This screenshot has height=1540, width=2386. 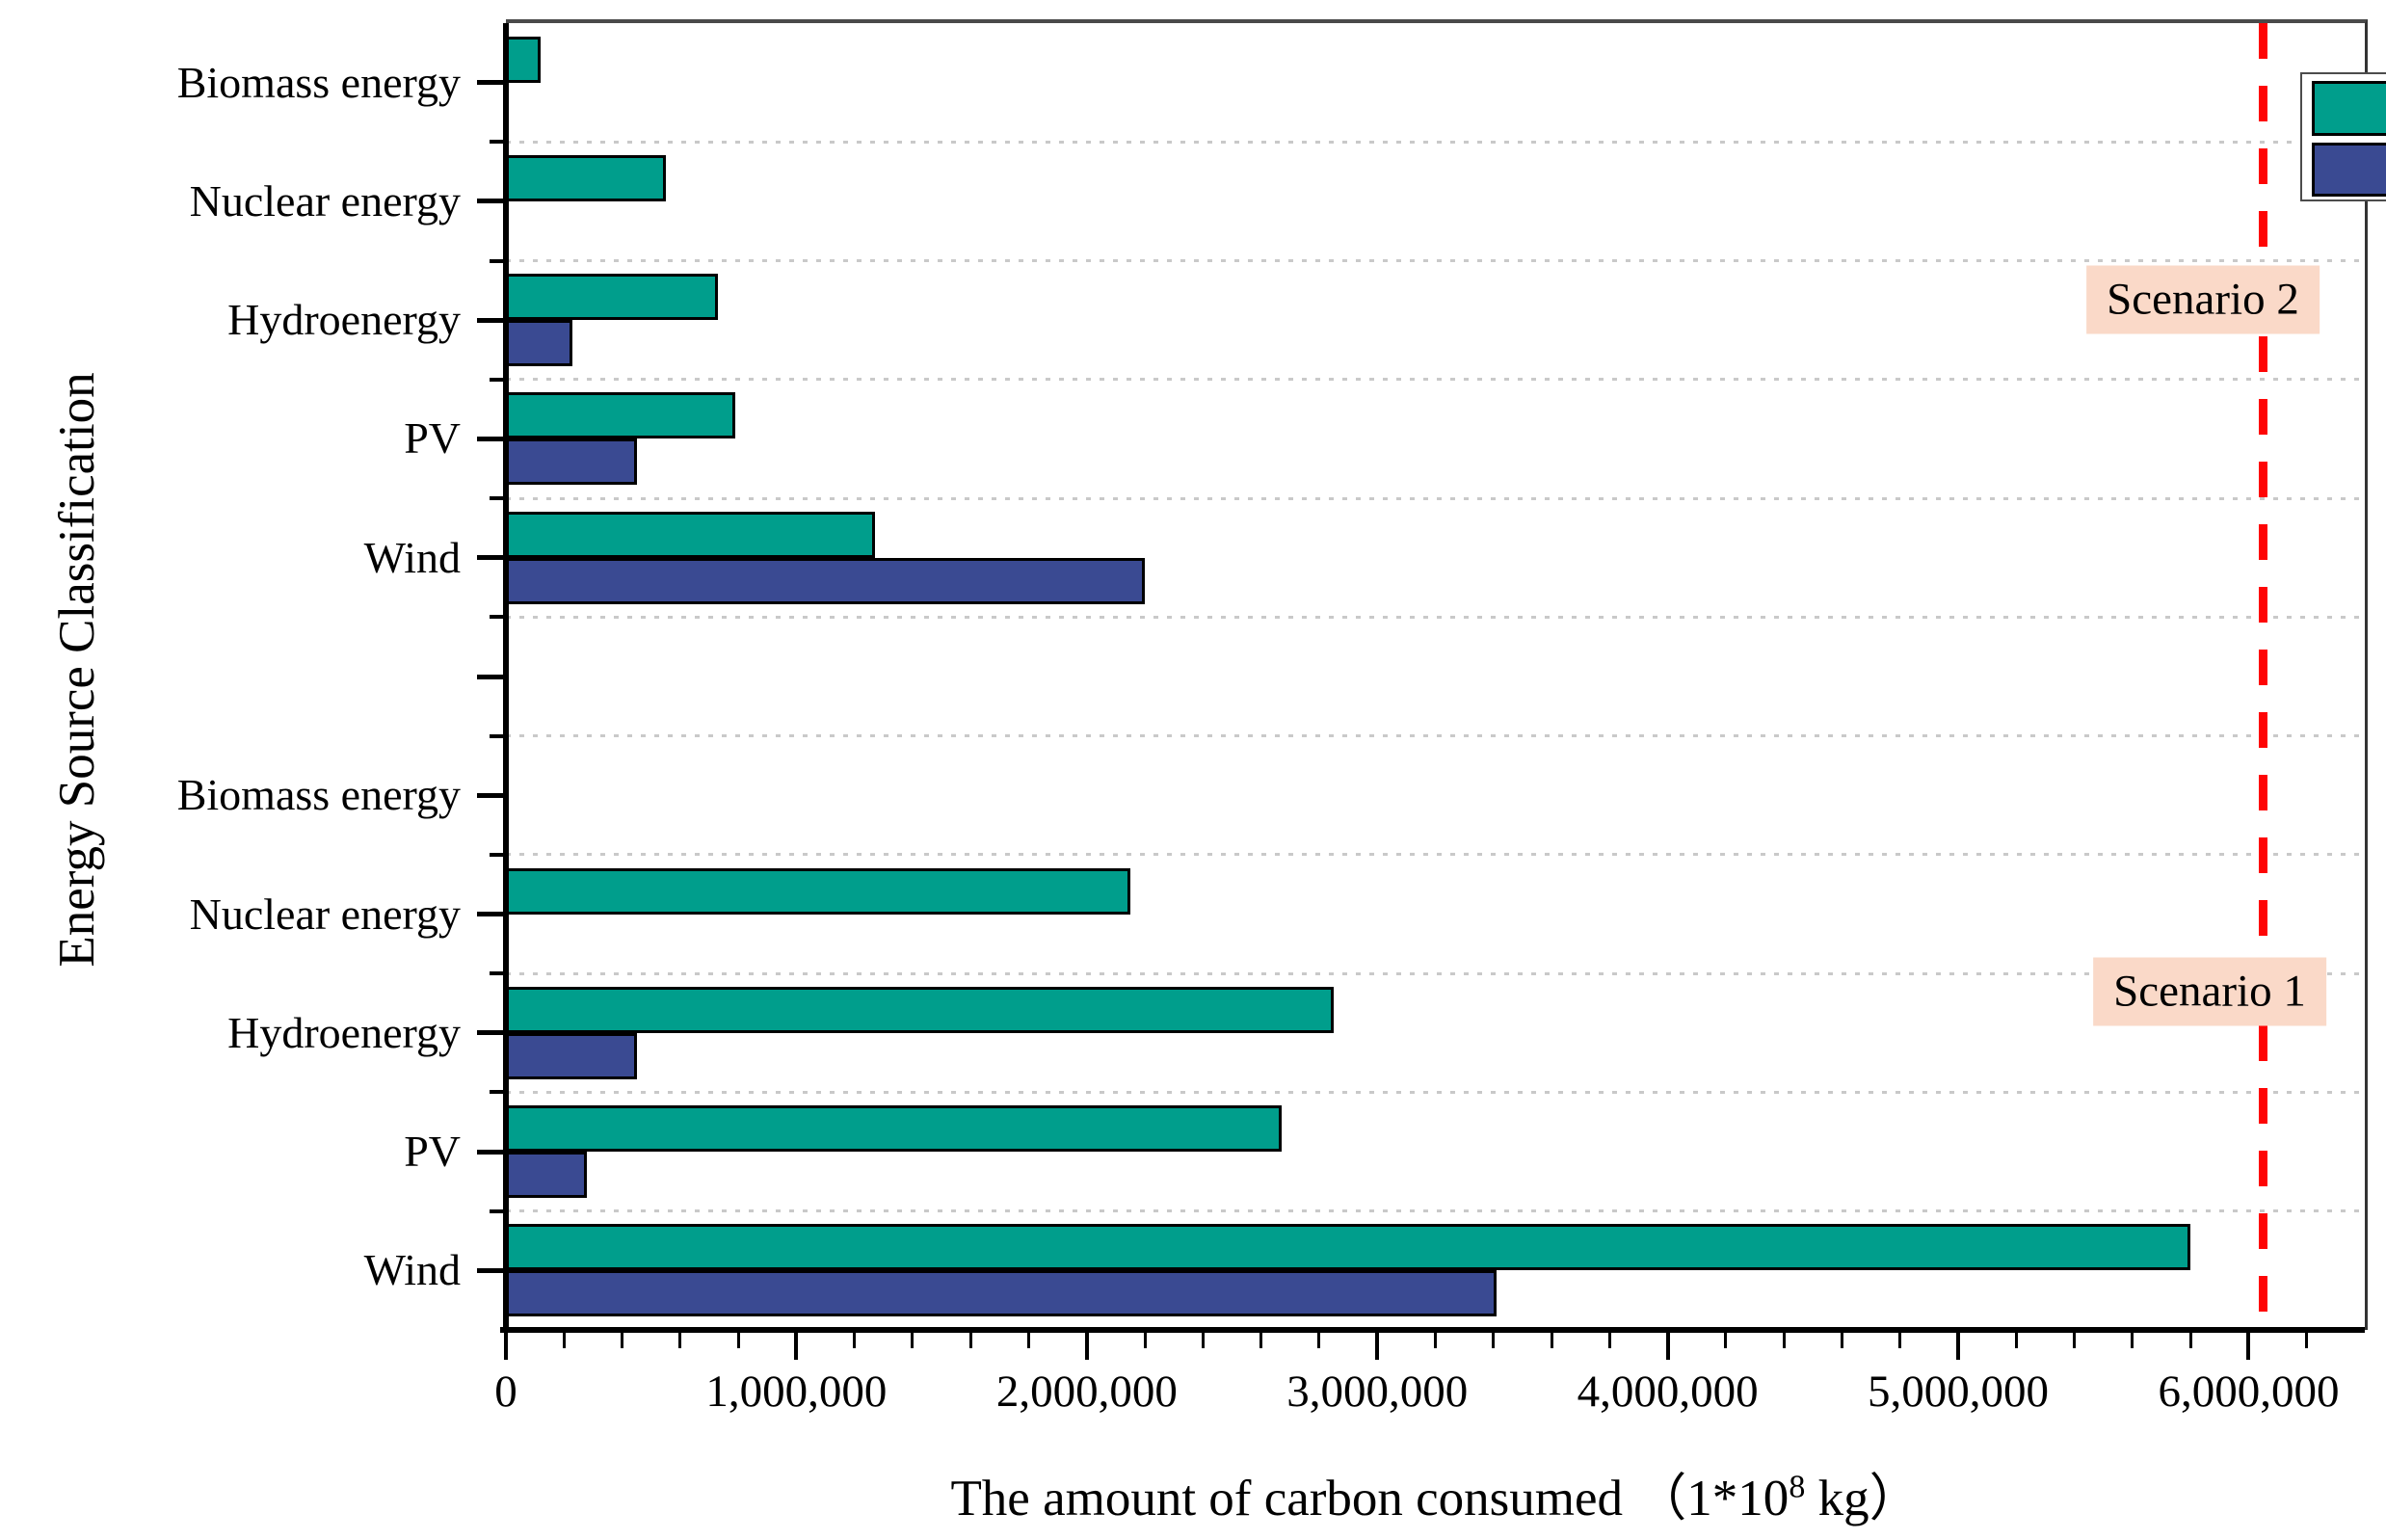 I want to click on x-tick-label: 4,000,000, so click(x=1668, y=1392).